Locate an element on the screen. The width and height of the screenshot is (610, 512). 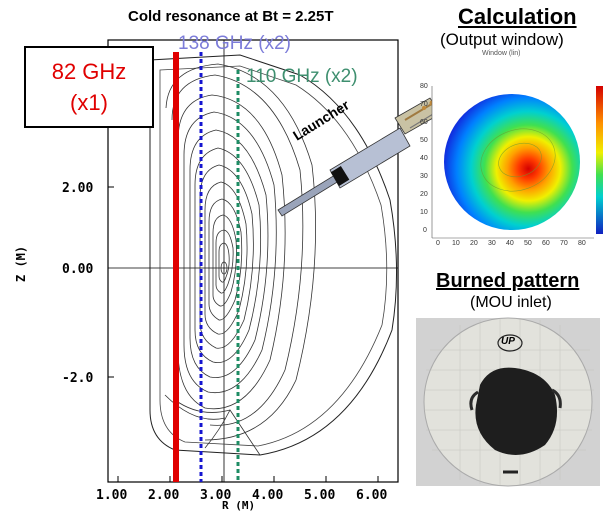
xtick-6: 6.00 is located at coordinates (372, 495).